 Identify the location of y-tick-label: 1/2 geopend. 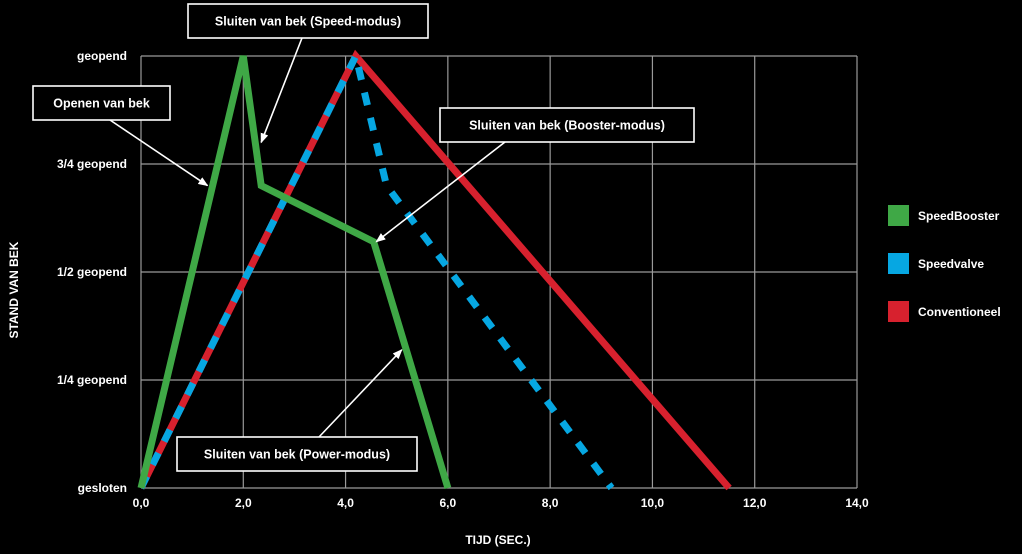
(92, 272).